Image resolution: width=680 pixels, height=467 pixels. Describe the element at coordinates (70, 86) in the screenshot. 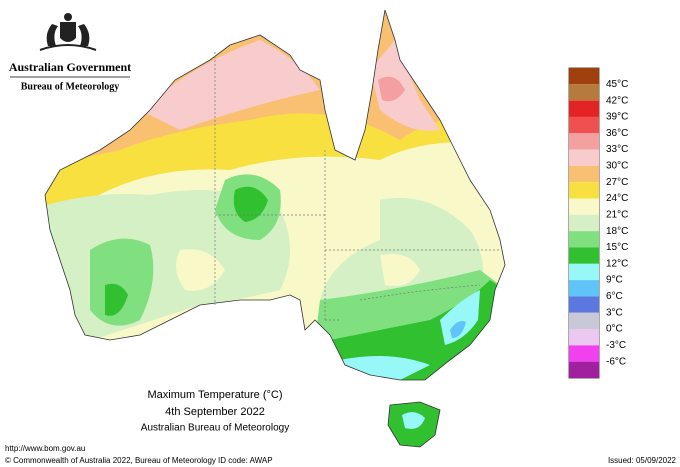

I see `bureau: Bureau of Meteorology` at that location.